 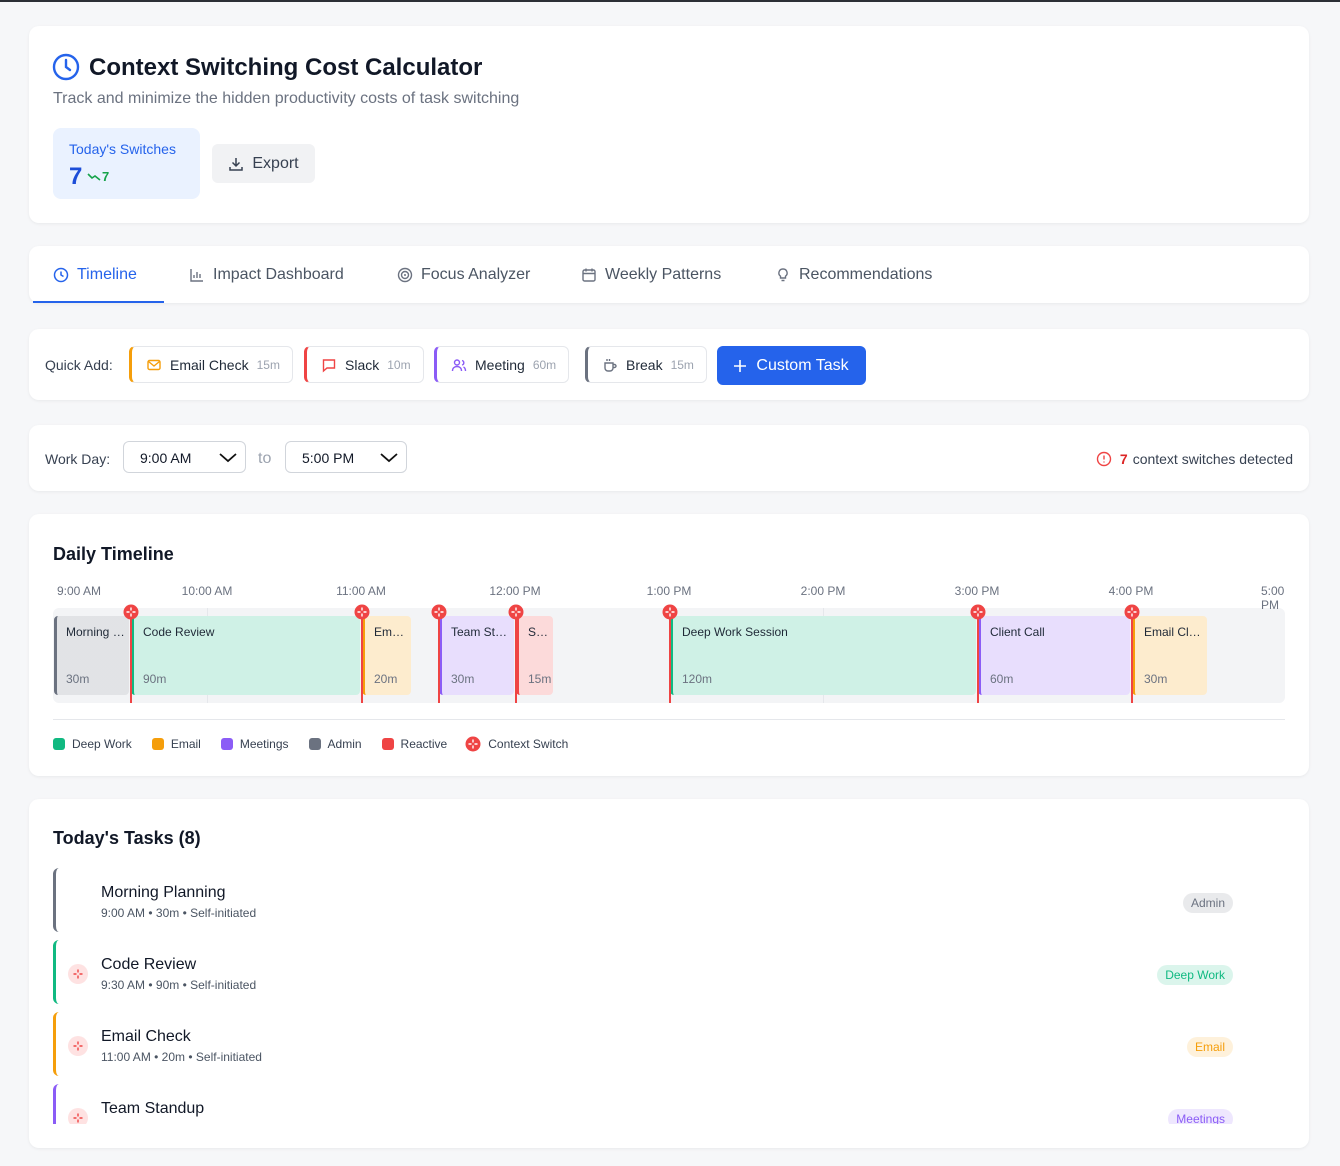 What do you see at coordinates (153, 1108) in the screenshot?
I see `task-name: Team Standup` at bounding box center [153, 1108].